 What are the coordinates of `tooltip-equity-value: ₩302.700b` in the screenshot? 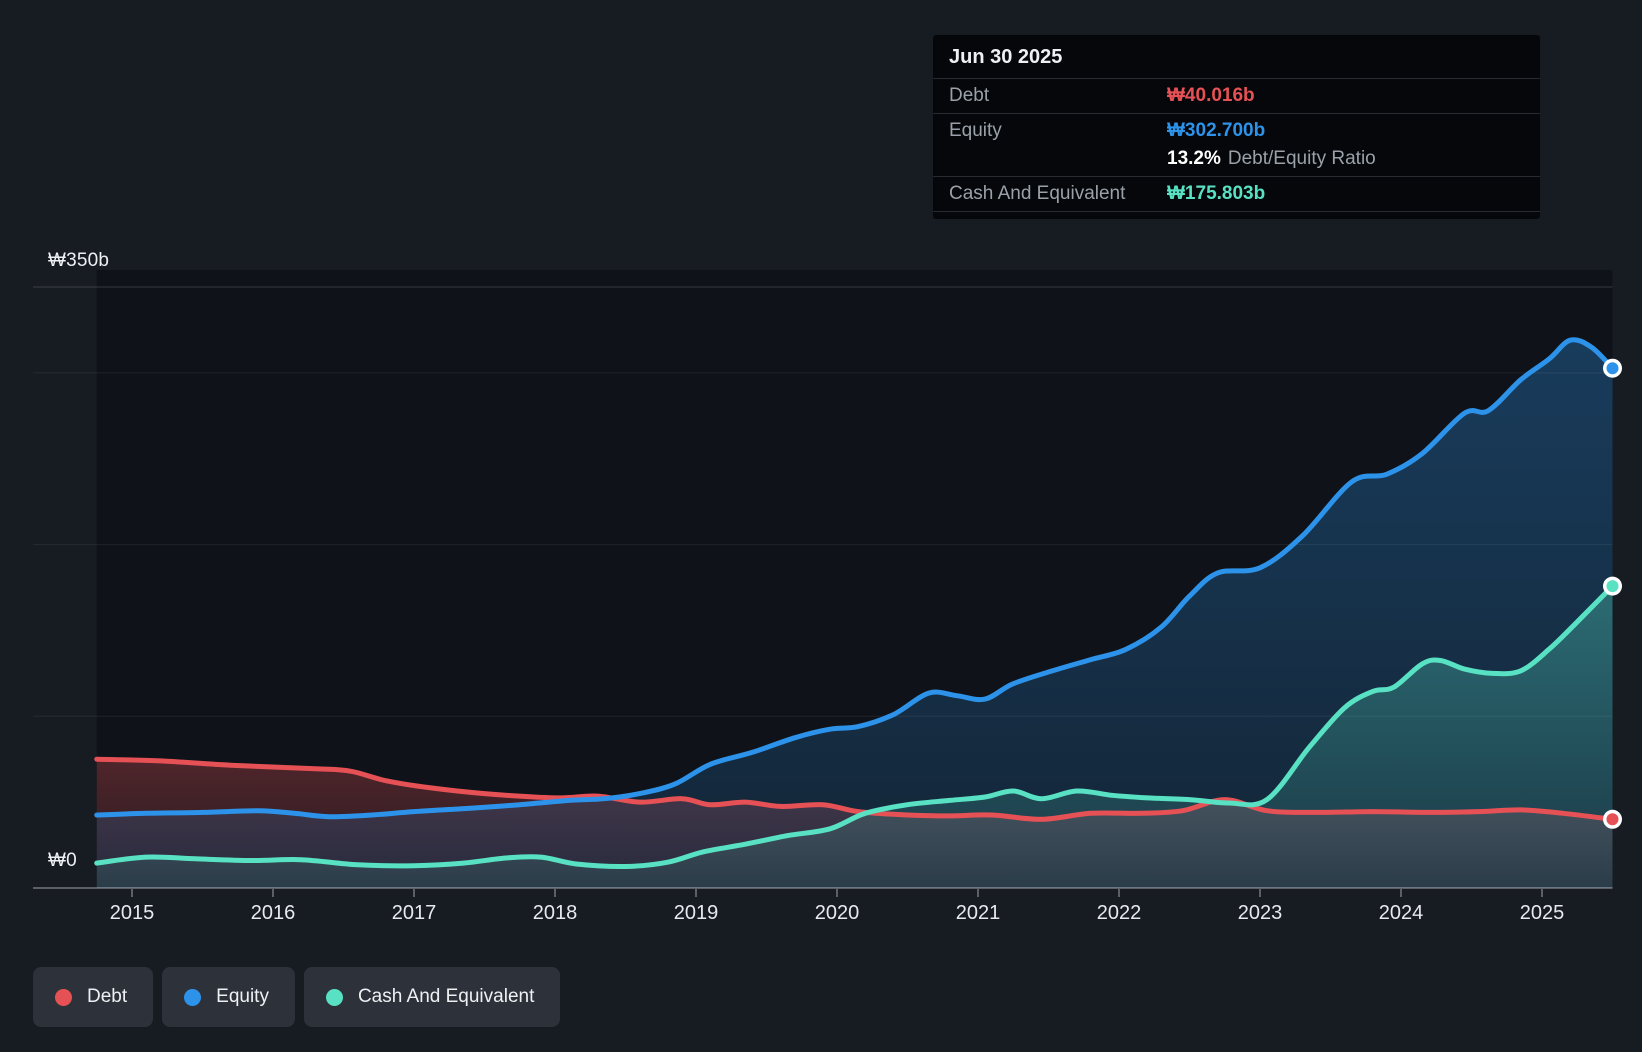 It's located at (1216, 130).